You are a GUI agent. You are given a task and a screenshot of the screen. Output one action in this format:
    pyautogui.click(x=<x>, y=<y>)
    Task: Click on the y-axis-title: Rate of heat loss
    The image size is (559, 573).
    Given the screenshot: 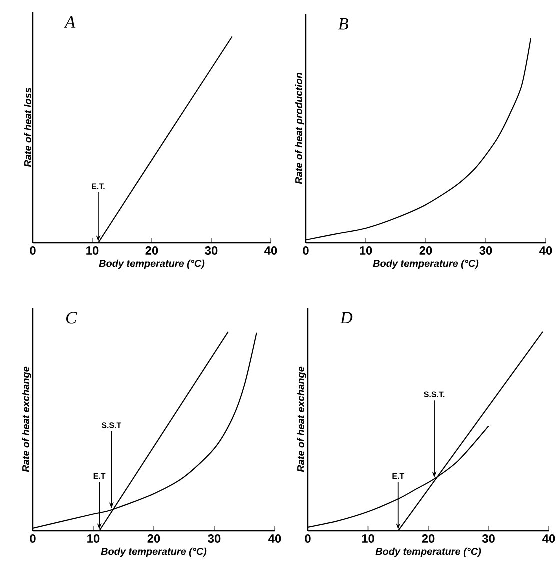 What is the action you would take?
    pyautogui.click(x=28, y=128)
    